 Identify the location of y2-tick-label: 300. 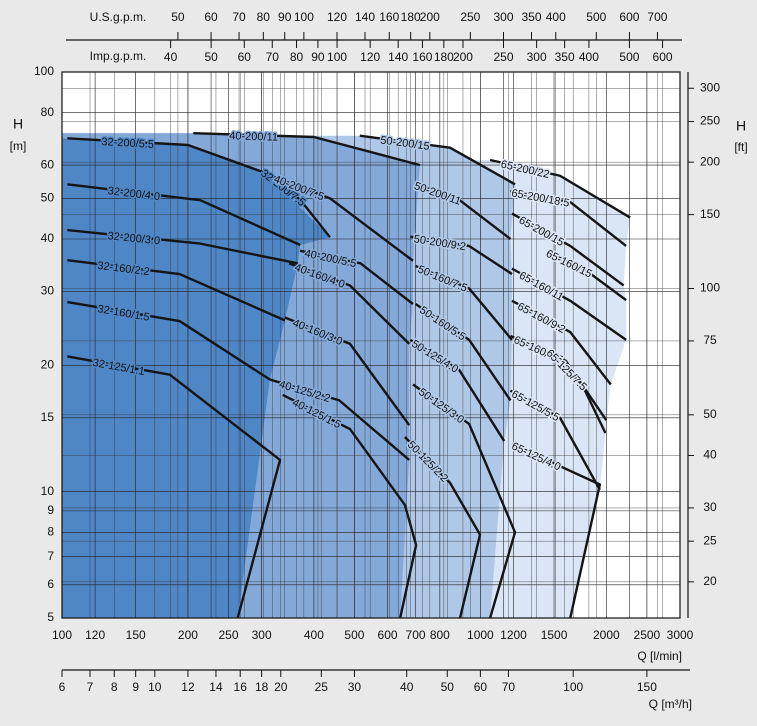
(710, 87).